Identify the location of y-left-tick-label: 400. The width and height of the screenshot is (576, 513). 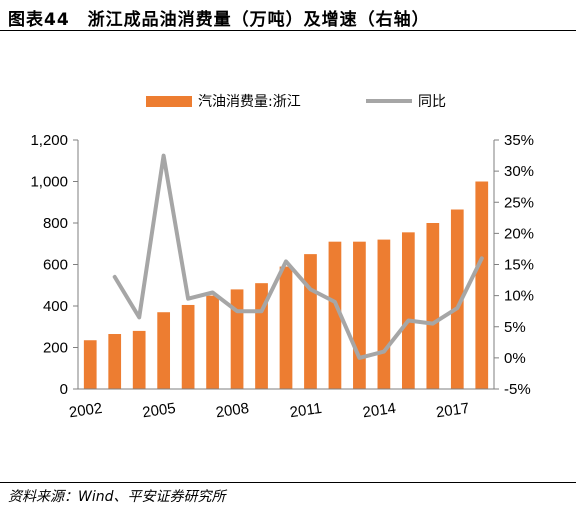
(55, 306).